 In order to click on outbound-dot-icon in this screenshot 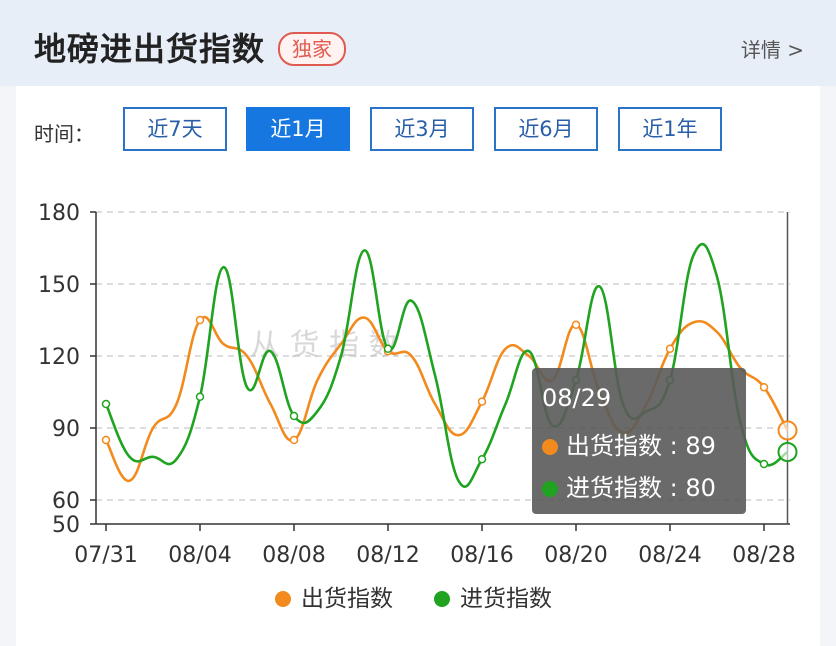, I will do `click(550, 447)`.